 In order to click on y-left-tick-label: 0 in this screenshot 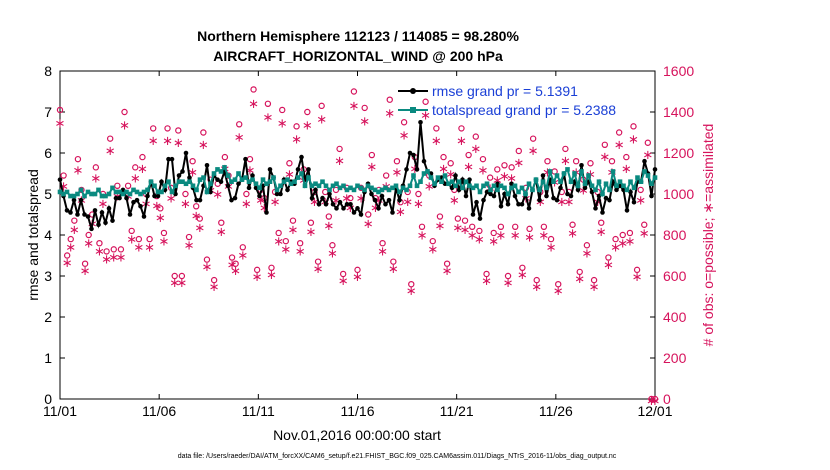, I will do `click(48, 399)`.